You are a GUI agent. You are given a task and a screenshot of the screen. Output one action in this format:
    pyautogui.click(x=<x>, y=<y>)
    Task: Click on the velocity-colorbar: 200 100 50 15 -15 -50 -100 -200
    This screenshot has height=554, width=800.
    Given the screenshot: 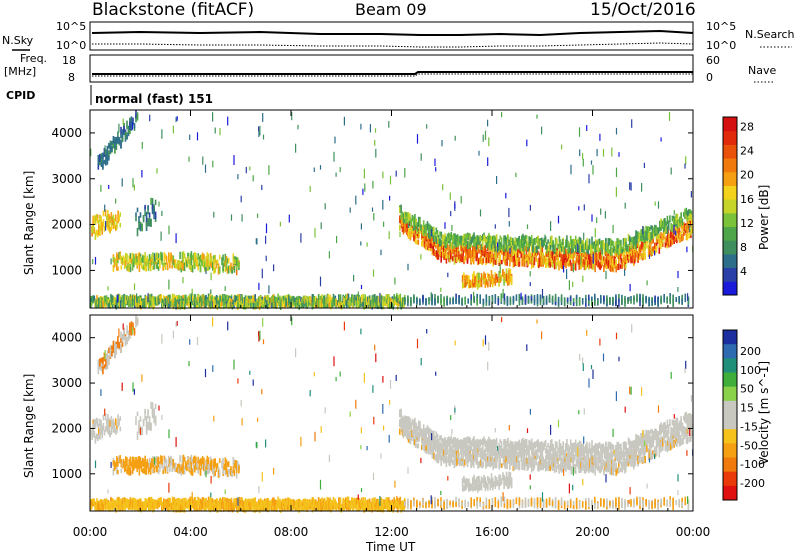 What is the action you would take?
    pyautogui.click(x=743, y=415)
    